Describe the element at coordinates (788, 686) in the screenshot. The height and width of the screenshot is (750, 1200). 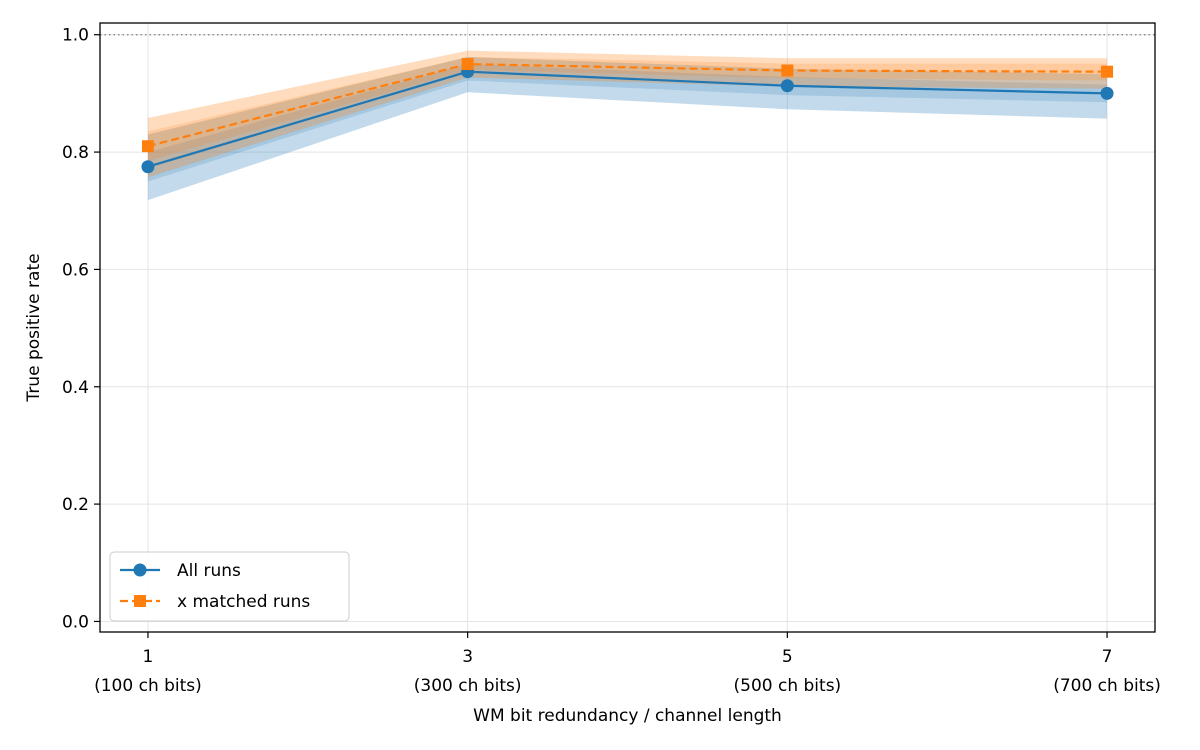
I see `x-tick-sublabel: (500 ch bits)` at that location.